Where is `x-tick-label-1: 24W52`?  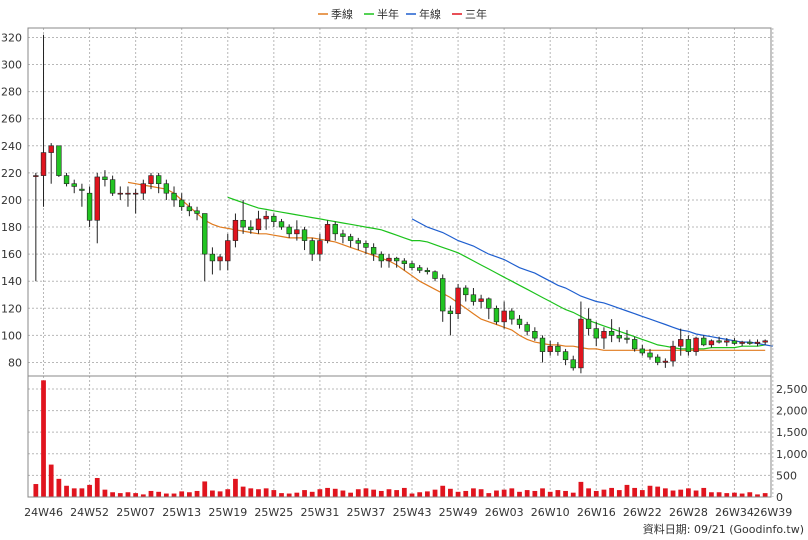
x-tick-label-1: 24W52 is located at coordinates (89, 512).